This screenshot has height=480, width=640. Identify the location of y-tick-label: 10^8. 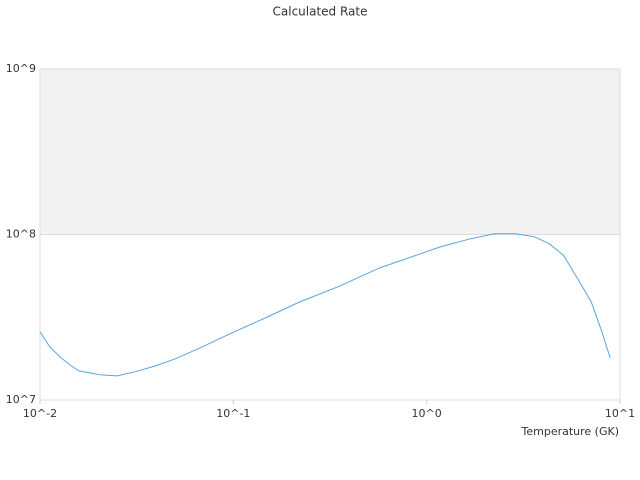
(21, 234).